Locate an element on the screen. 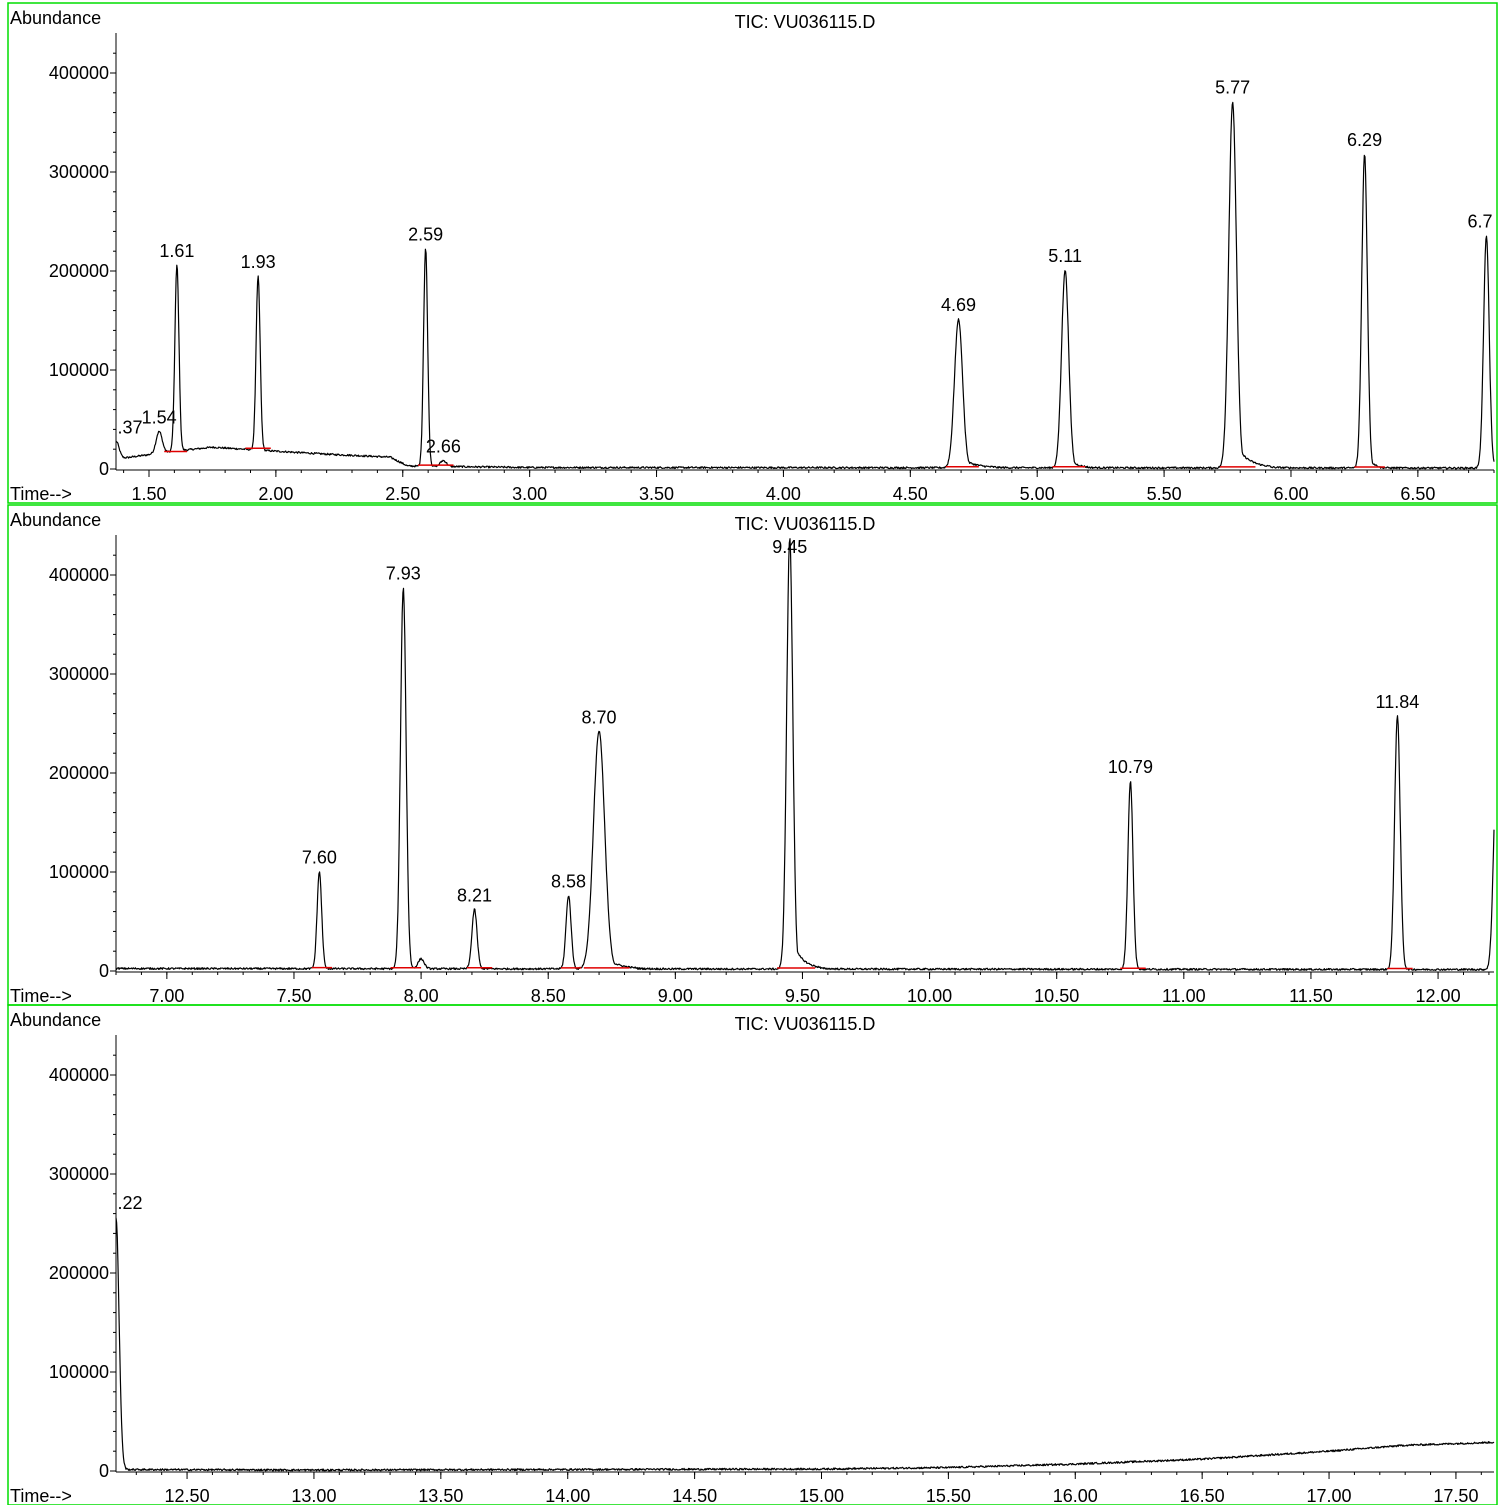 The image size is (1499, 1505). peak-label: 1.54 is located at coordinates (159, 417).